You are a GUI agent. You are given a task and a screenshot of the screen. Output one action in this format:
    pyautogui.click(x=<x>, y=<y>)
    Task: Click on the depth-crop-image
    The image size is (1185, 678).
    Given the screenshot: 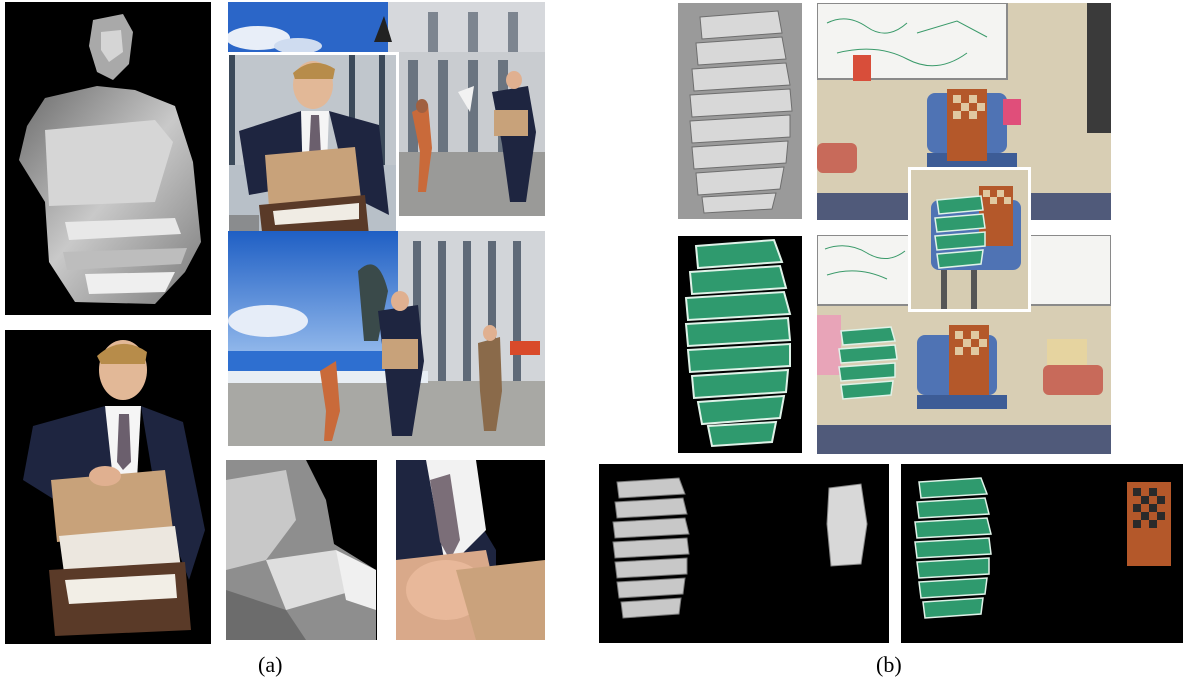 What is the action you would take?
    pyautogui.click(x=301, y=550)
    